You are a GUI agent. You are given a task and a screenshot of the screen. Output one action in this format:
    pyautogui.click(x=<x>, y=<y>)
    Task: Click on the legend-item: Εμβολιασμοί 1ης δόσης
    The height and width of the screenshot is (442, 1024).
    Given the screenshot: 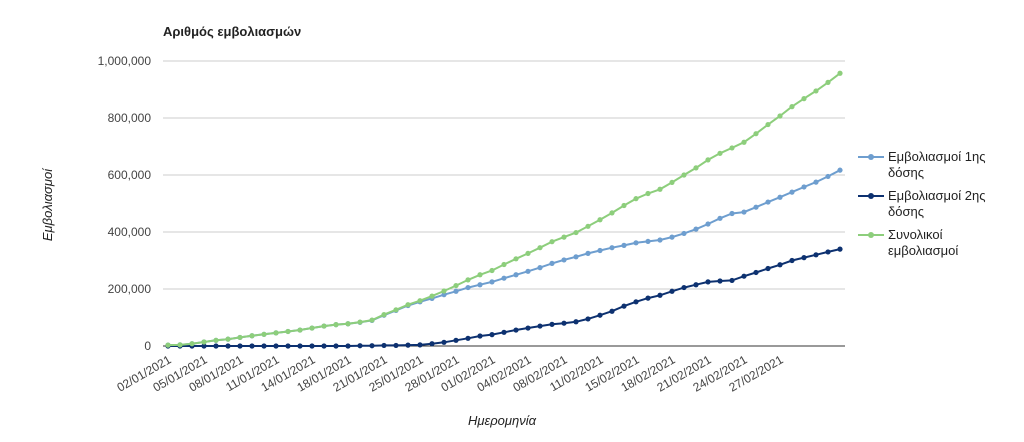 What is the action you would take?
    pyautogui.click(x=922, y=164)
    